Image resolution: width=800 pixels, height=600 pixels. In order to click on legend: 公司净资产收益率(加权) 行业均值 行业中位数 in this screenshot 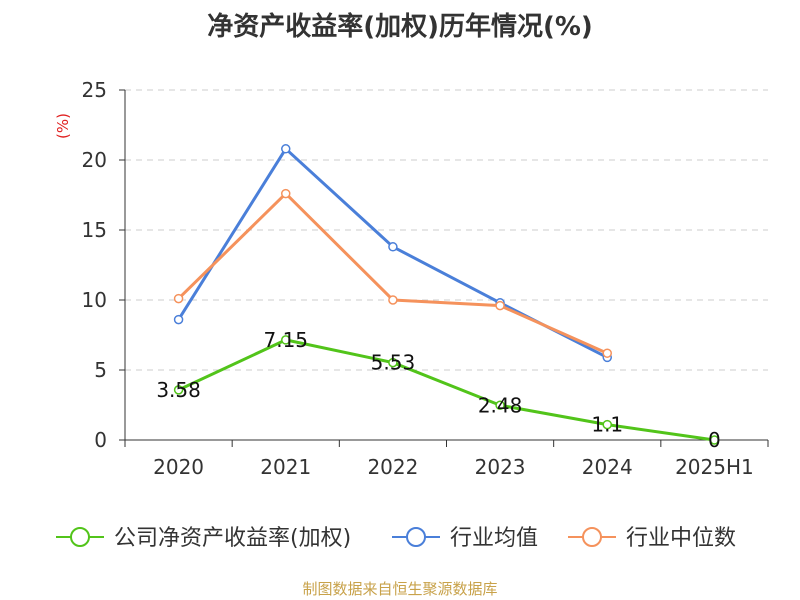, I will do `click(396, 538)`.